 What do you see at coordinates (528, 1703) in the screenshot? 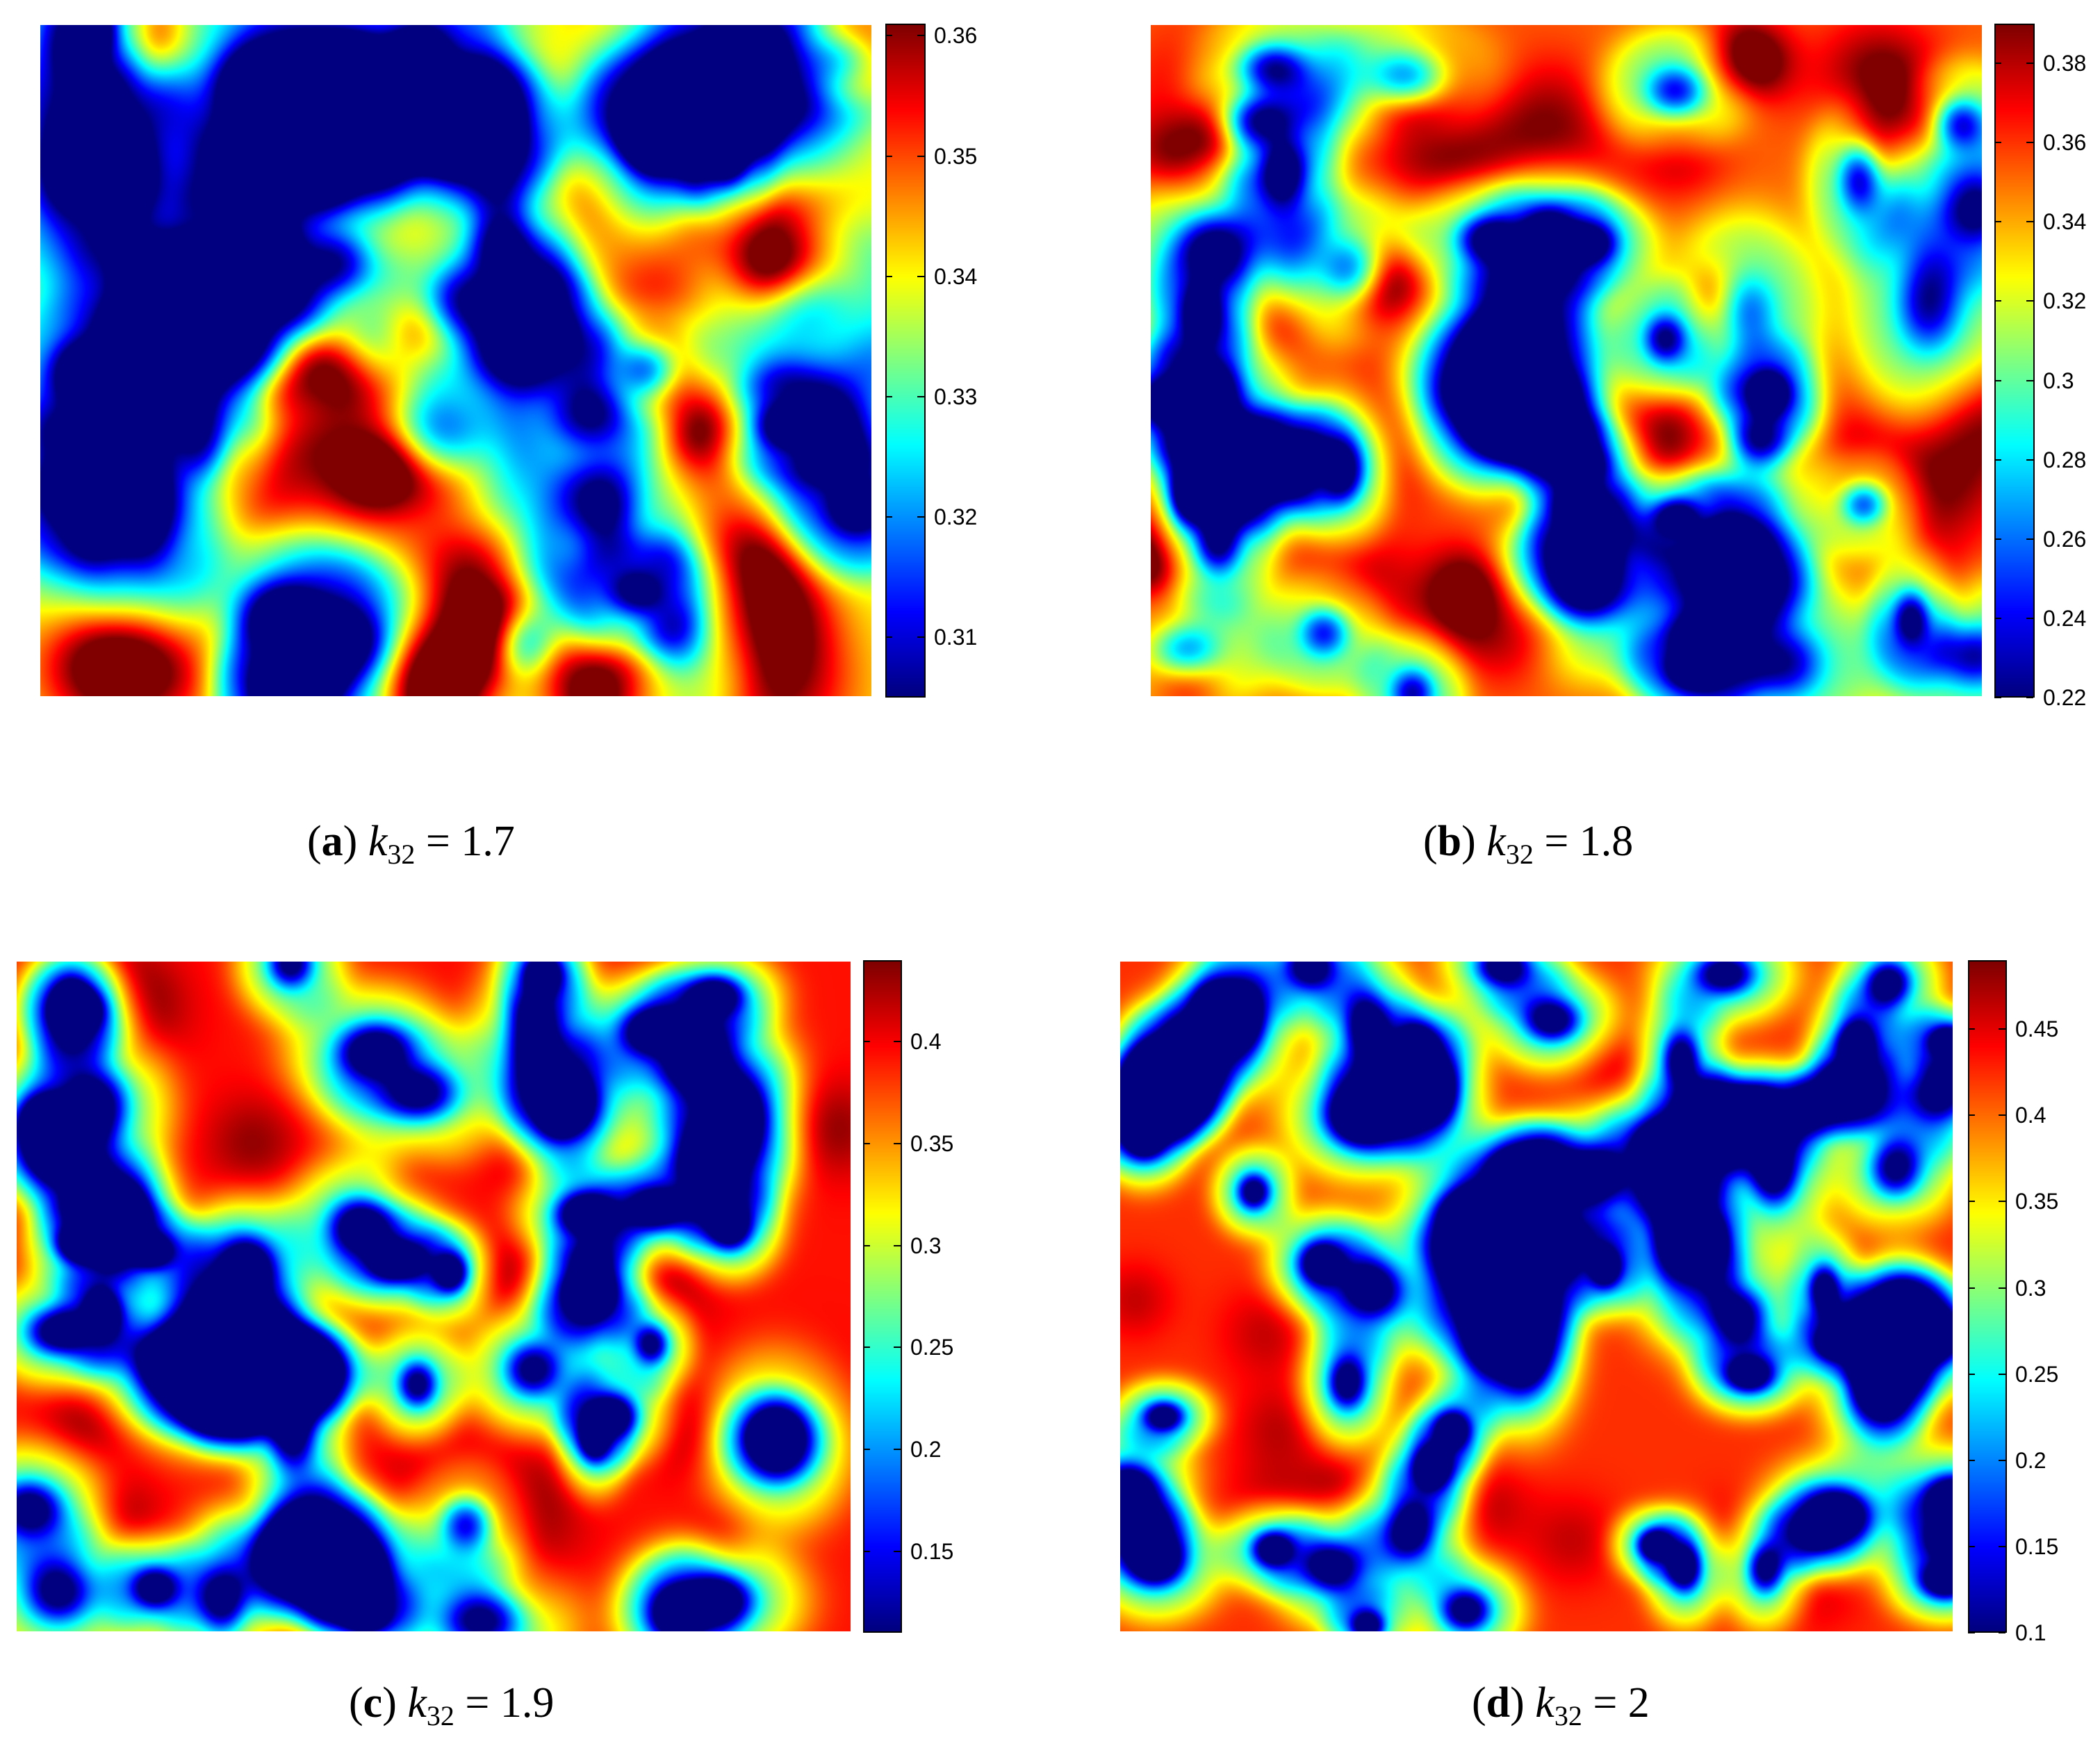
I see `caption-value: 1.9` at bounding box center [528, 1703].